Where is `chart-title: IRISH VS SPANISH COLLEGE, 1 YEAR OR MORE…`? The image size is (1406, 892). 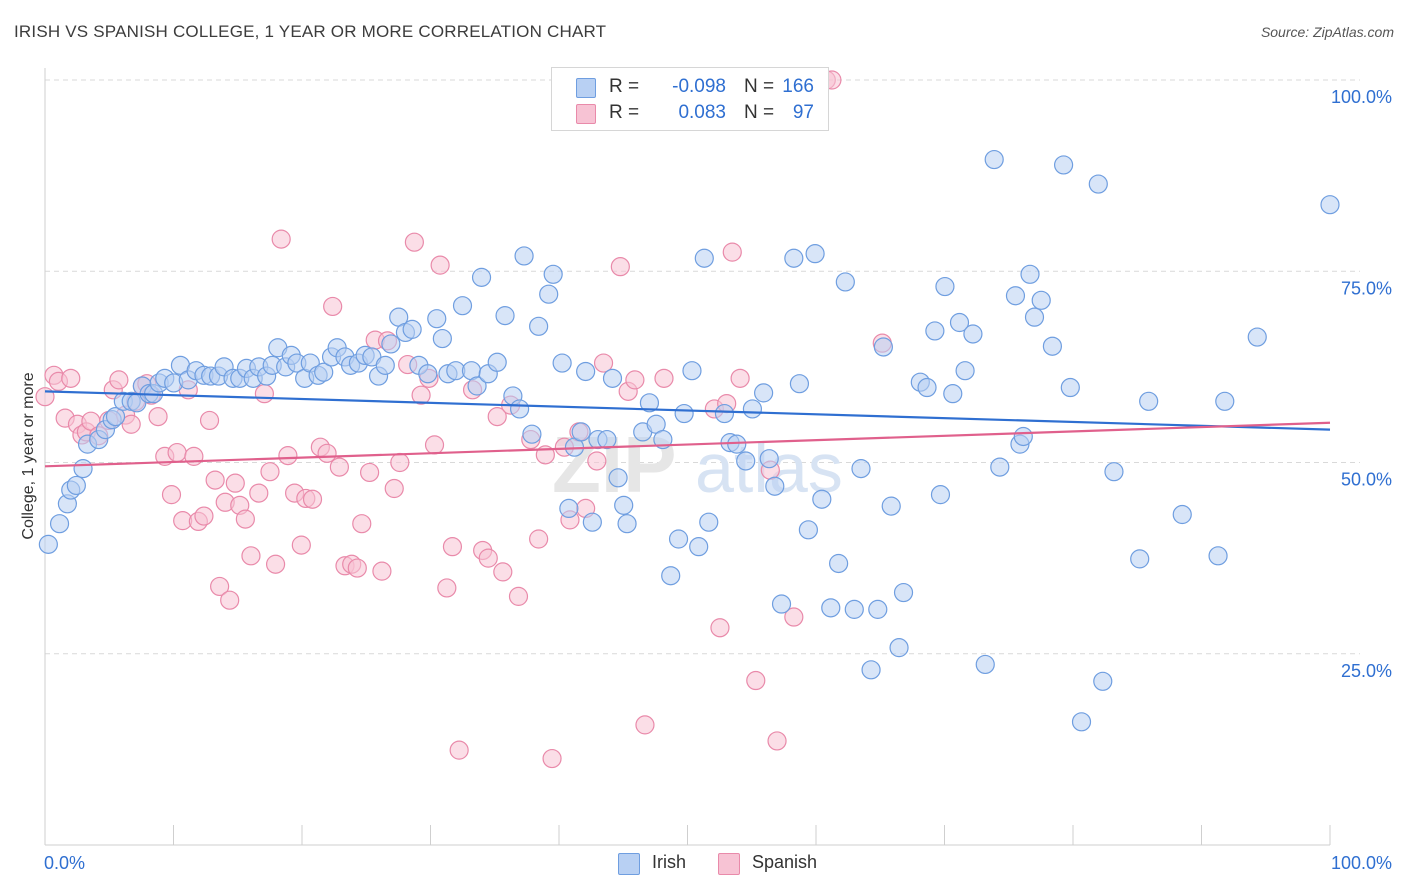
chart-title: IRISH VS SPANISH COLLEGE, 1 YEAR OR MORE… is located at coordinates (310, 31).